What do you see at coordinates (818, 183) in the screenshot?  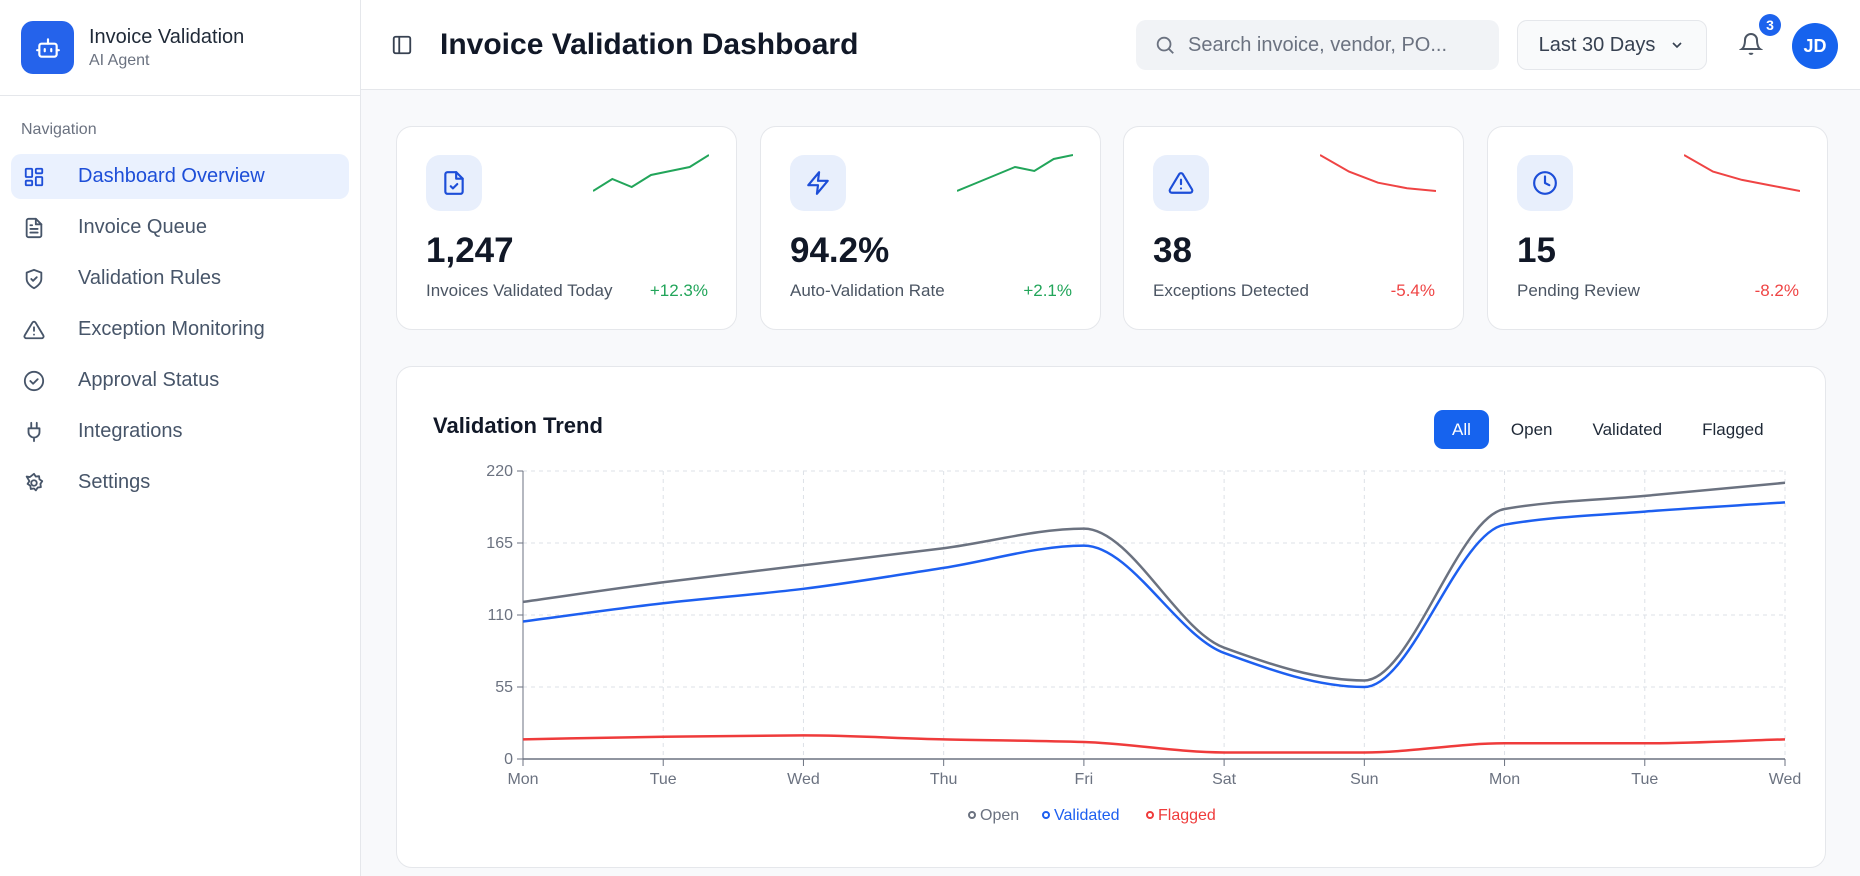 I see `zap-icon` at bounding box center [818, 183].